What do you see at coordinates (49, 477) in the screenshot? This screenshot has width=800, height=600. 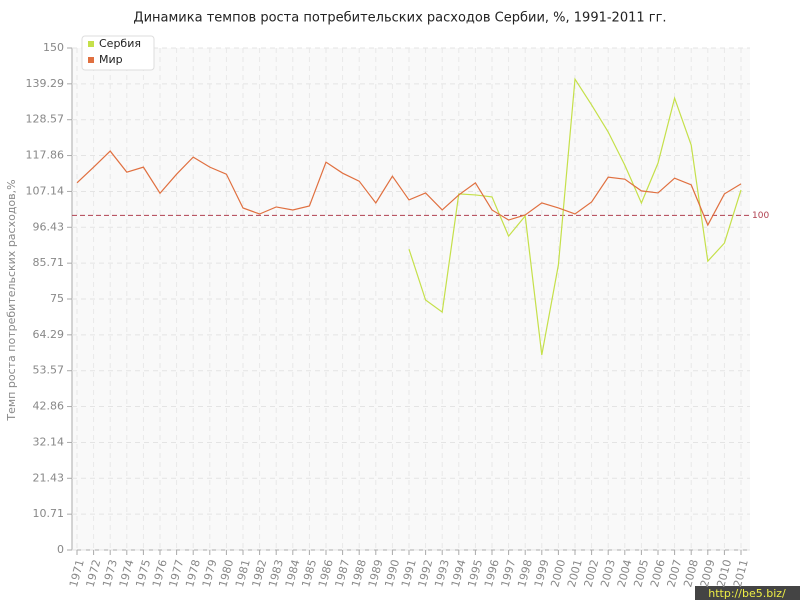 I see `y-tick-label: 21.43` at bounding box center [49, 477].